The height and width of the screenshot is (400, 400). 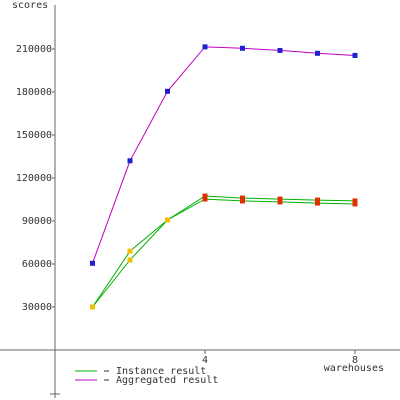 I want to click on x-tick-label: 4, so click(x=205, y=360).